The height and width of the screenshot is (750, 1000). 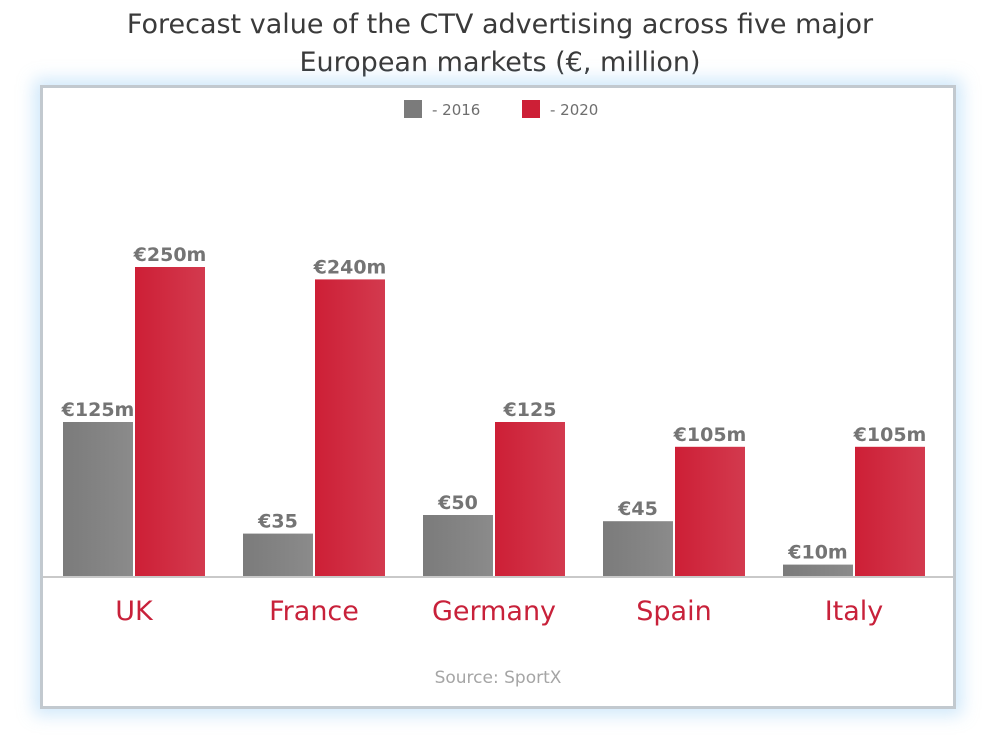 I want to click on value-label-france-2020: €240m, so click(x=350, y=267).